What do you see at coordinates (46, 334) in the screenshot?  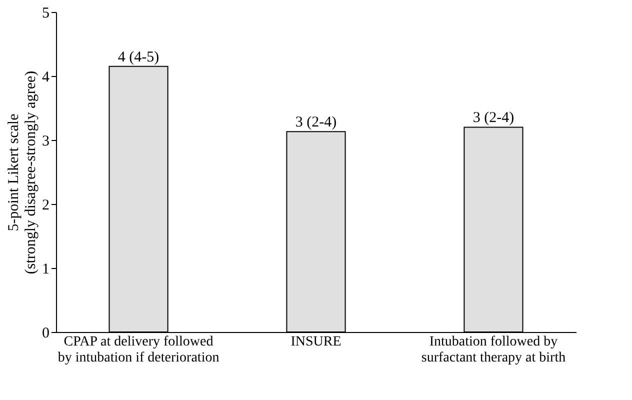 I see `y-tick-label: 0` at bounding box center [46, 334].